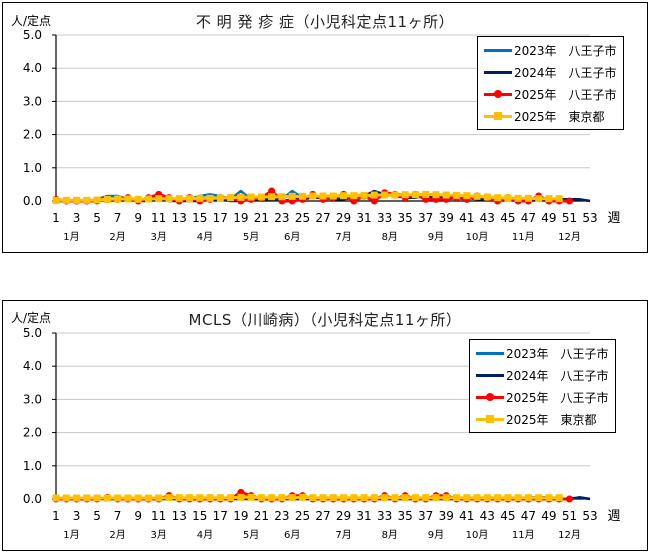 This screenshot has width=652, height=554. What do you see at coordinates (292, 535) in the screenshot?
I see `month-label: 6月` at bounding box center [292, 535].